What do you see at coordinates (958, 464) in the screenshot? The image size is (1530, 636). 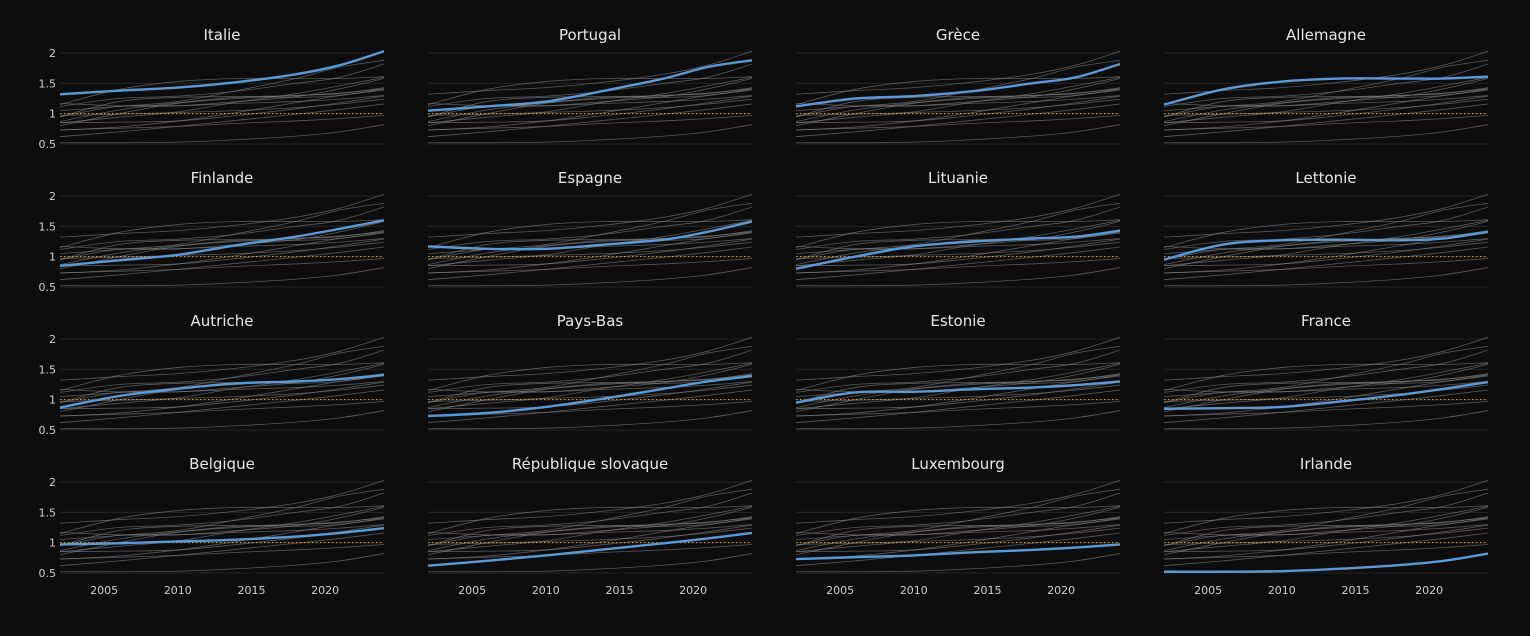 I see `panel-title: Luxembourg` at bounding box center [958, 464].